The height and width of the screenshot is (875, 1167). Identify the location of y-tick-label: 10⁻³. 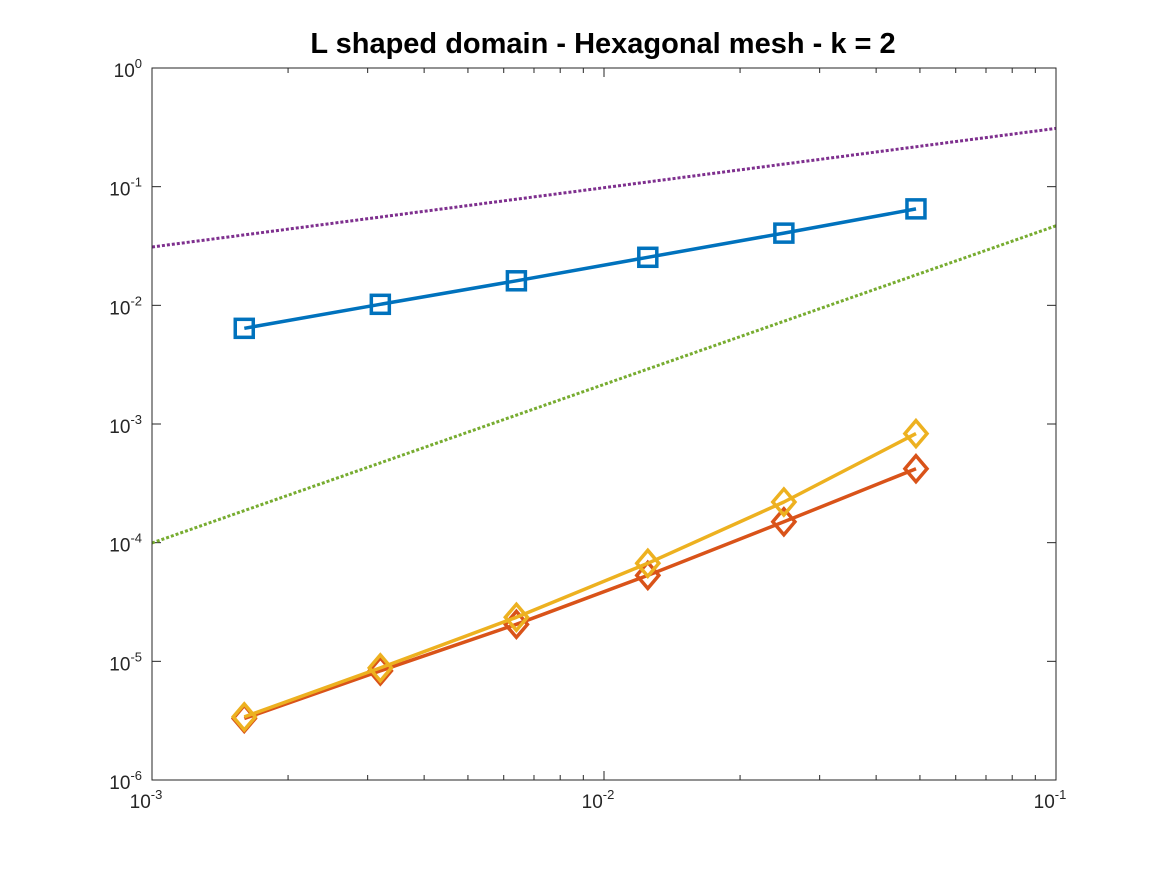
(125, 425).